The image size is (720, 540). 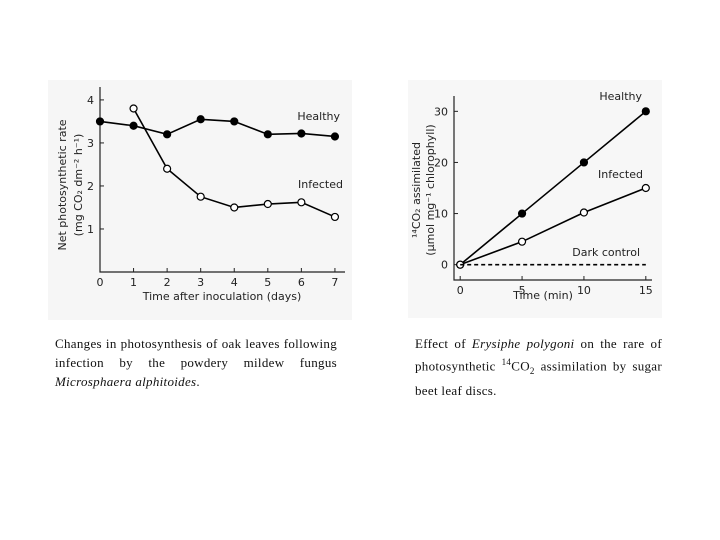 I want to click on y-axis-label: (µmol mg⁻¹ chlorophyll), so click(x=430, y=189).